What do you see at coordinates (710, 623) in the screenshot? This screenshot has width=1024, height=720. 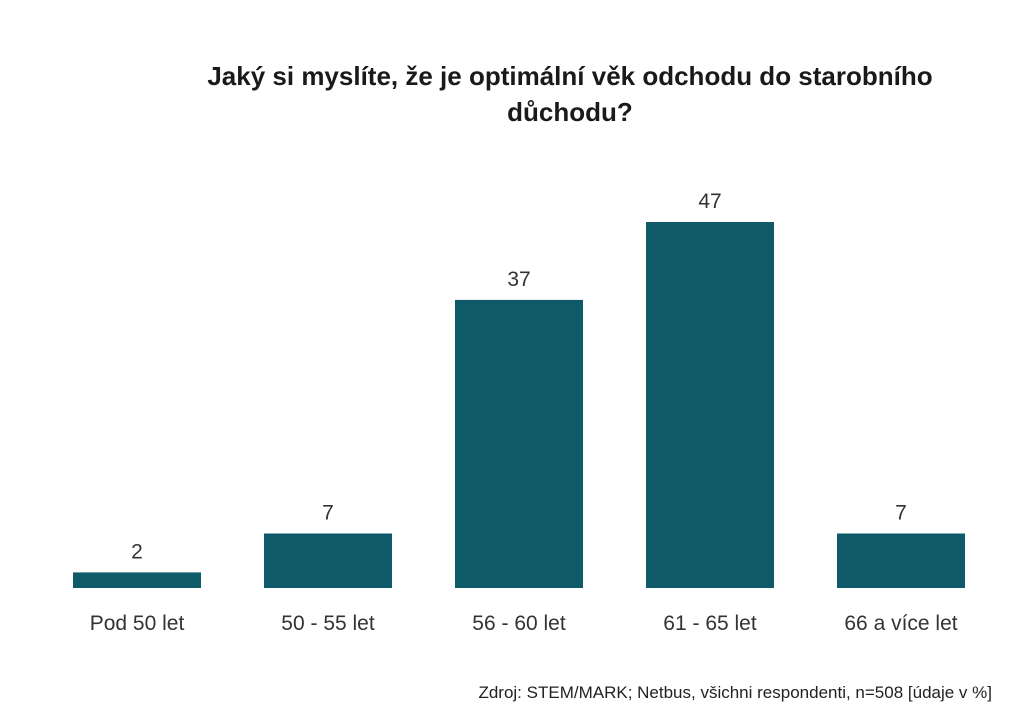 I see `category-label-4: 61 - 65 let` at bounding box center [710, 623].